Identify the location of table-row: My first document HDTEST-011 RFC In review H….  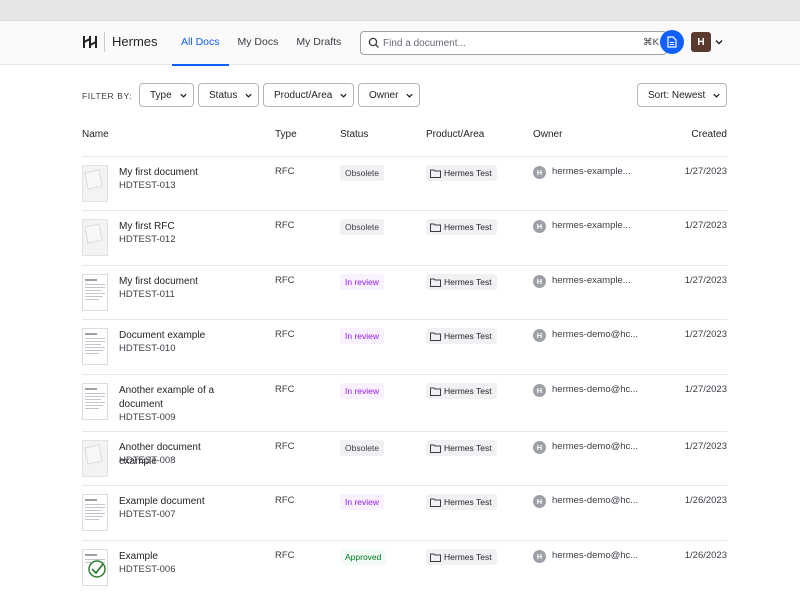
(404, 293).